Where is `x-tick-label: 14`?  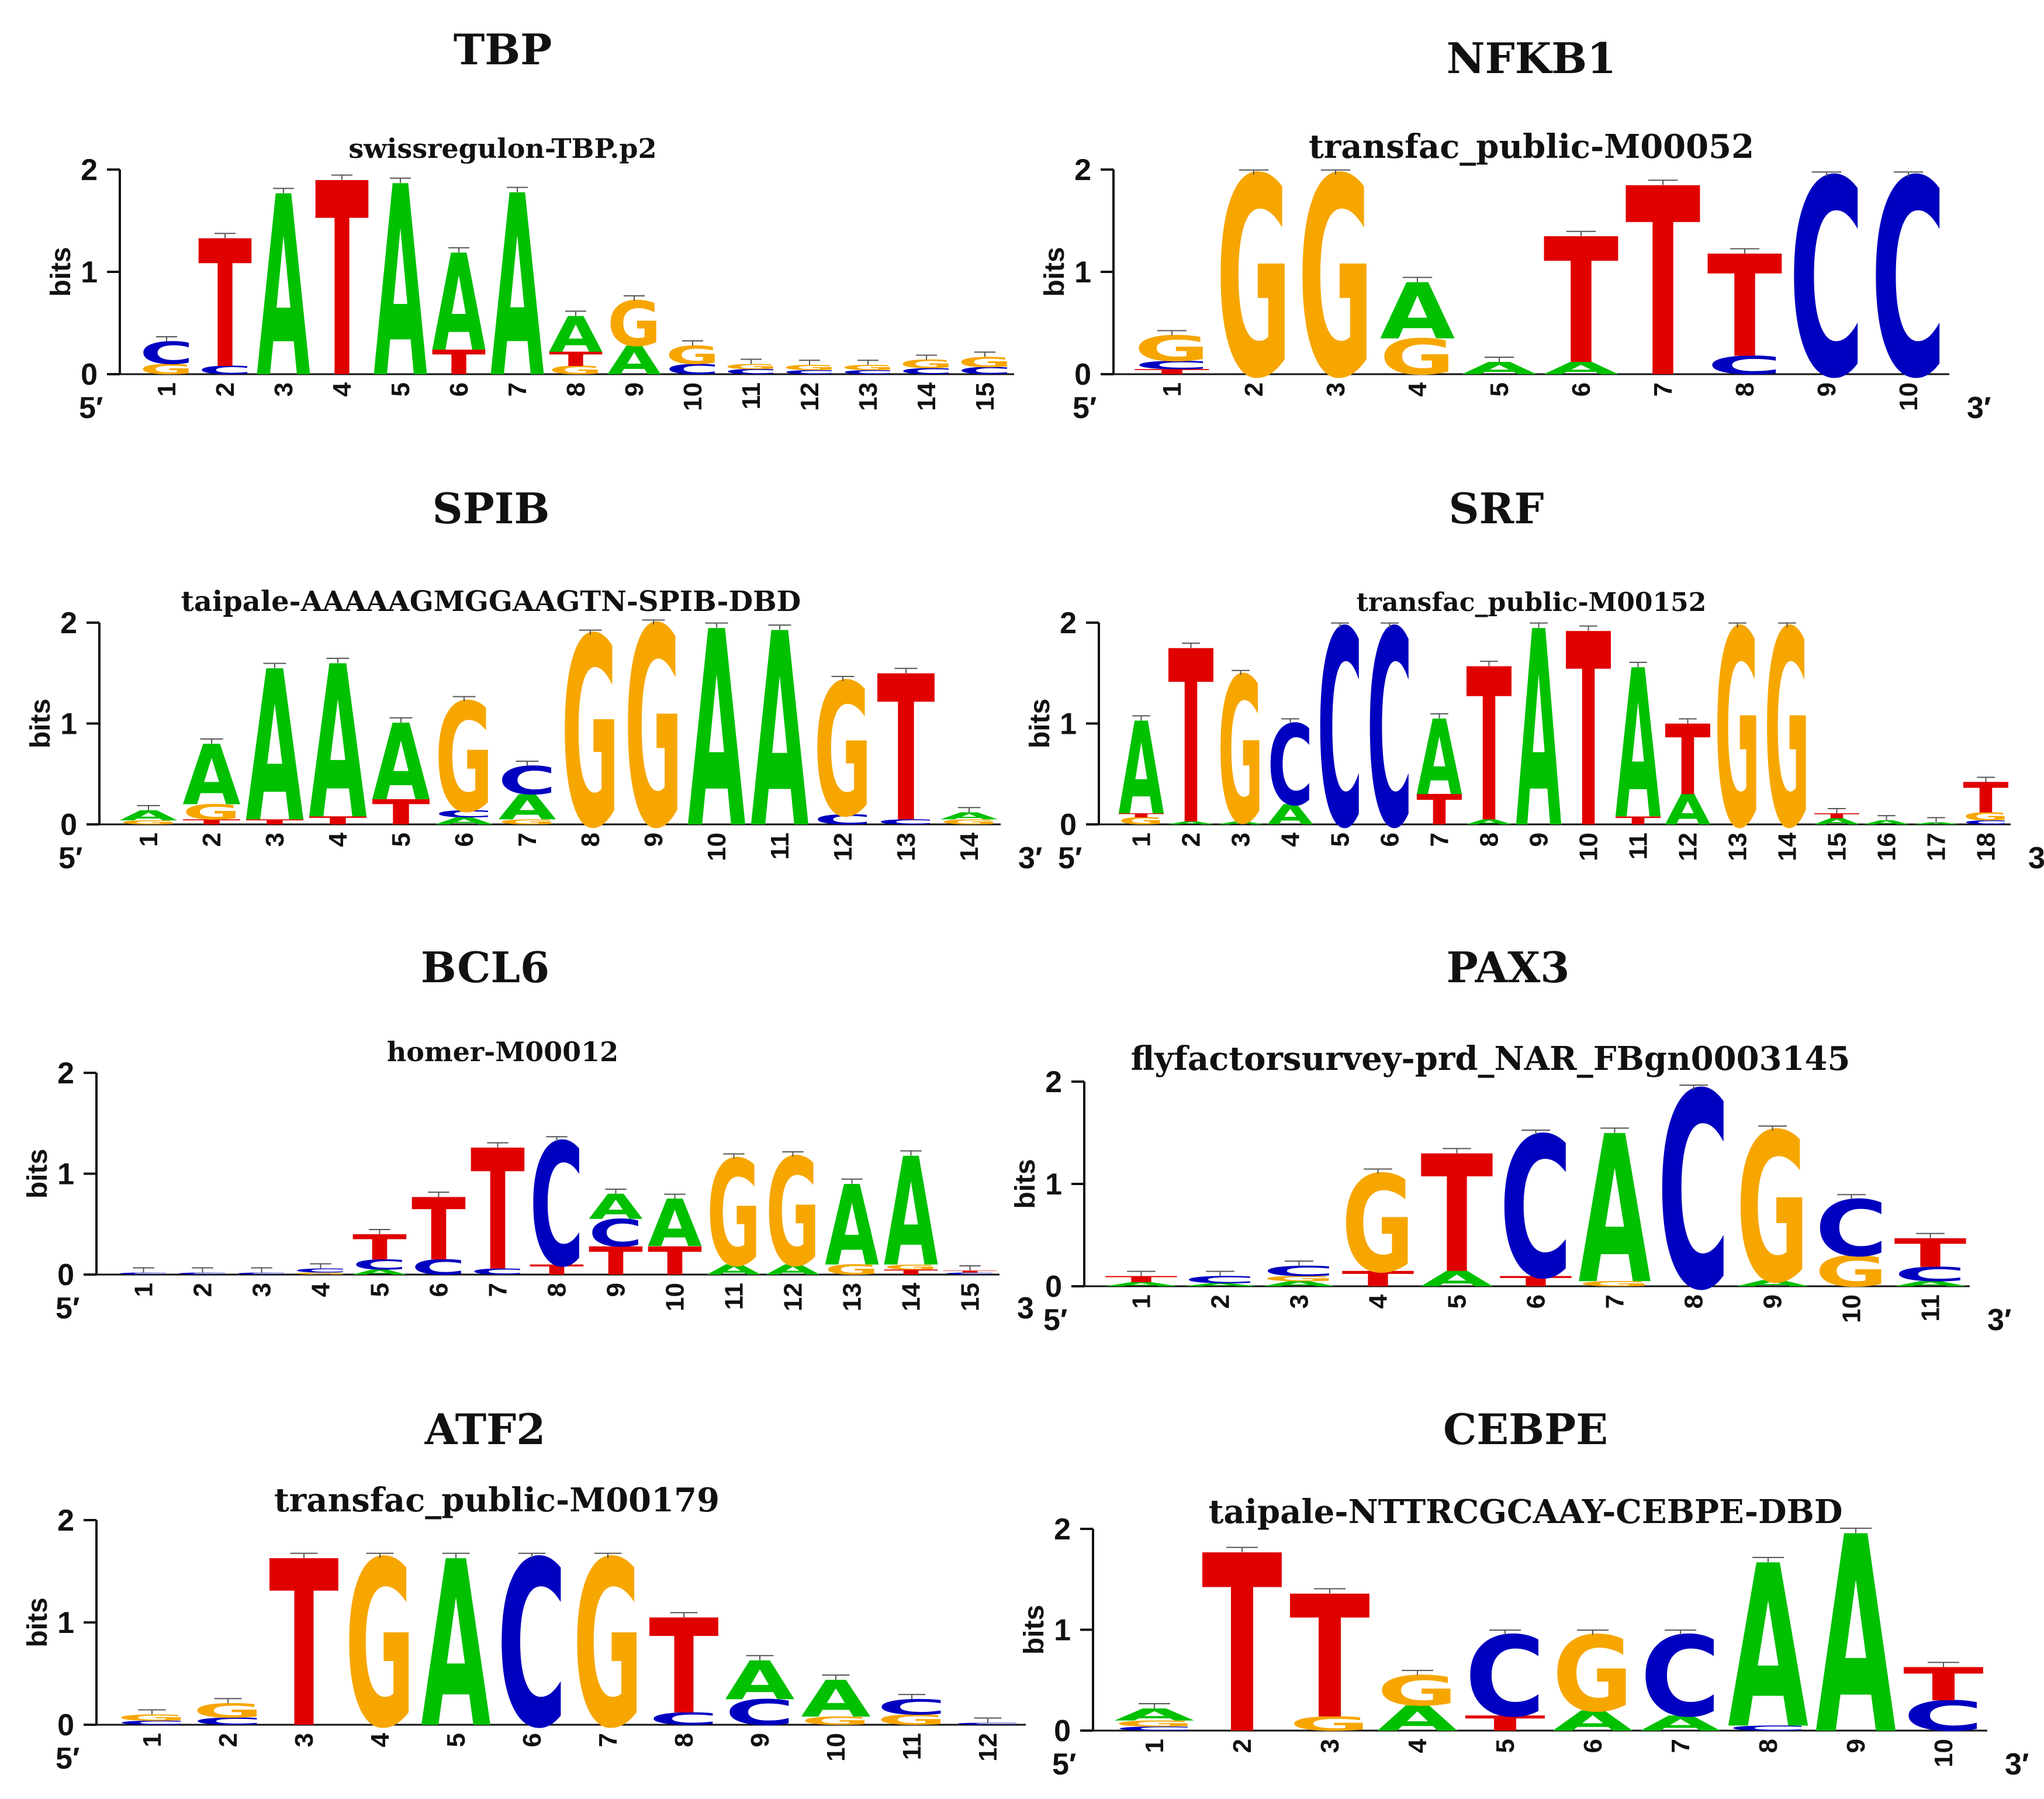 x-tick-label: 14 is located at coordinates (926, 396).